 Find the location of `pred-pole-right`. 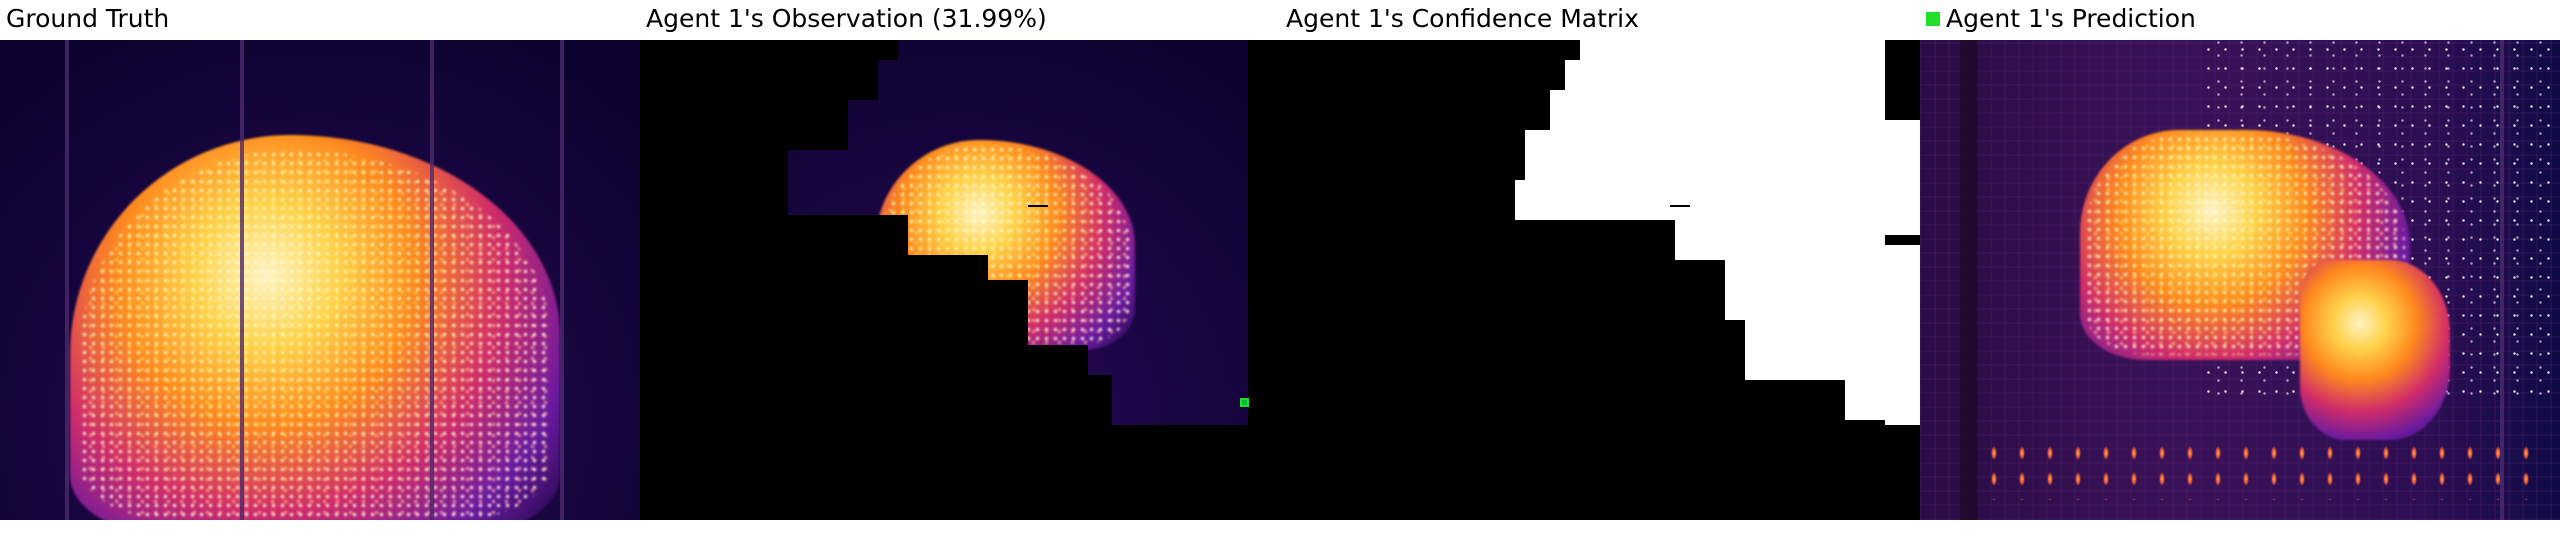

pred-pole-right is located at coordinates (2502, 280).